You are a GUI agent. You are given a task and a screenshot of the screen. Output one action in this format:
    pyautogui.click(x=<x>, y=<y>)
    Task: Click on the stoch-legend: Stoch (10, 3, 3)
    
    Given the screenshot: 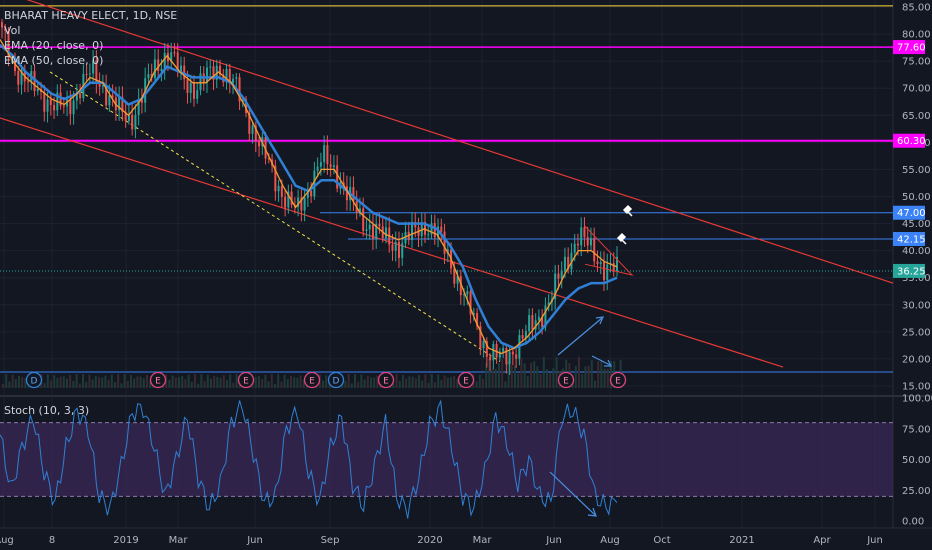 What is the action you would take?
    pyautogui.click(x=47, y=410)
    